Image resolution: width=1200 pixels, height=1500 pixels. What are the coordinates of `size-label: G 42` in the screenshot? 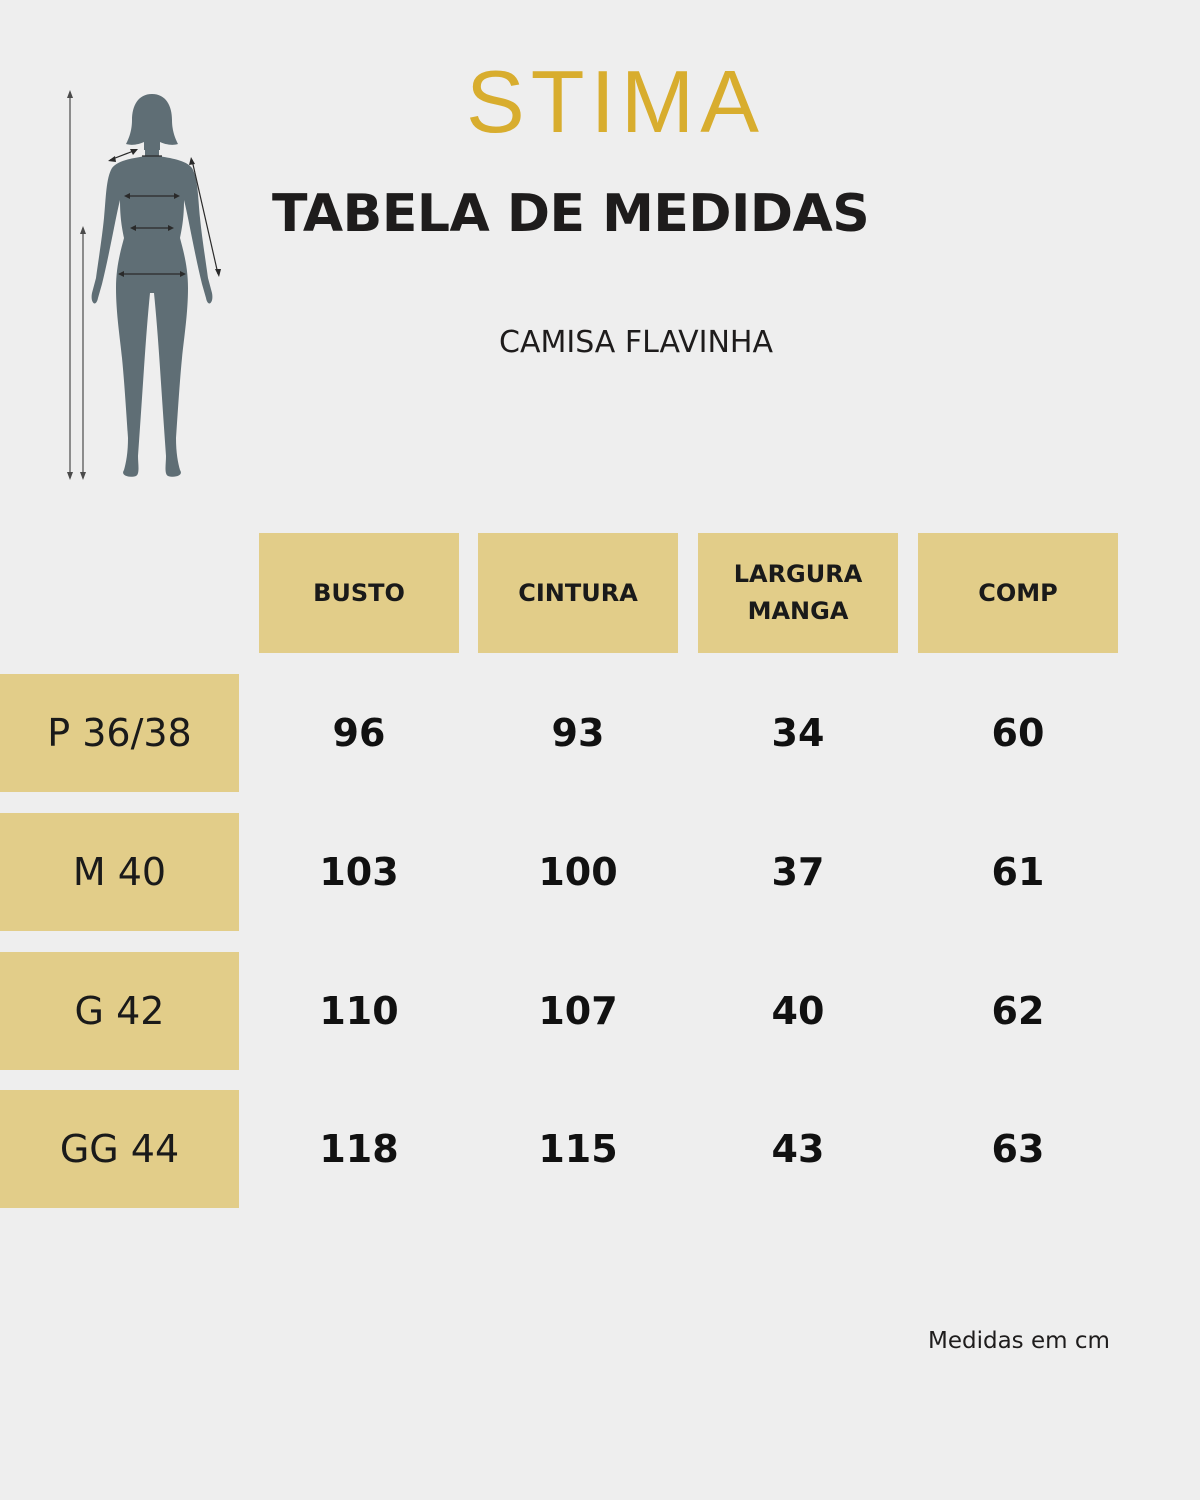 It's located at (119, 1011).